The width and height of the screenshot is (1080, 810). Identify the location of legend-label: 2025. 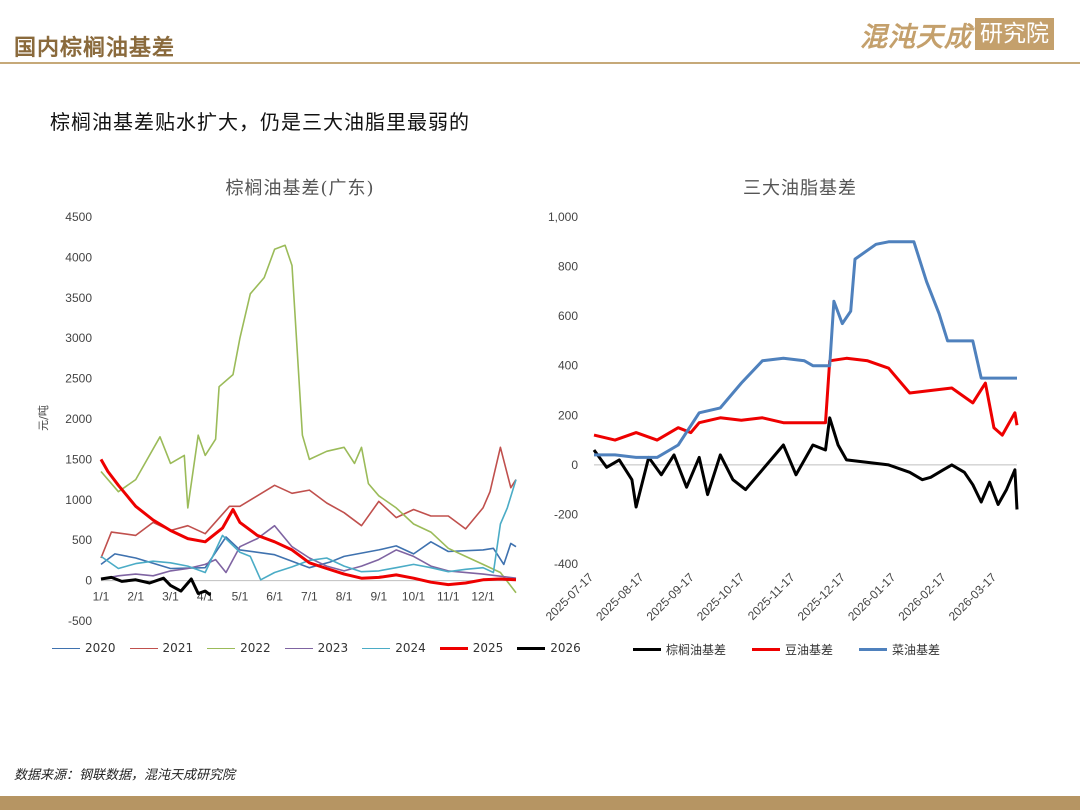
(488, 648).